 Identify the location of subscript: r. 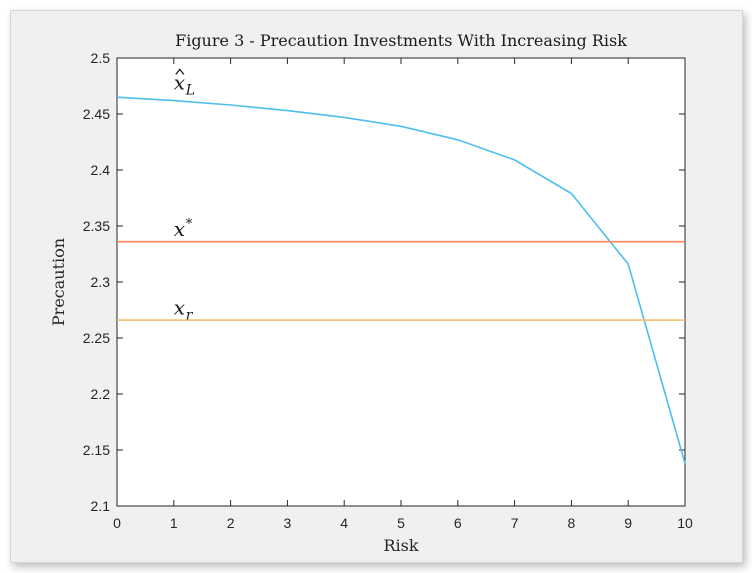
(190, 315).